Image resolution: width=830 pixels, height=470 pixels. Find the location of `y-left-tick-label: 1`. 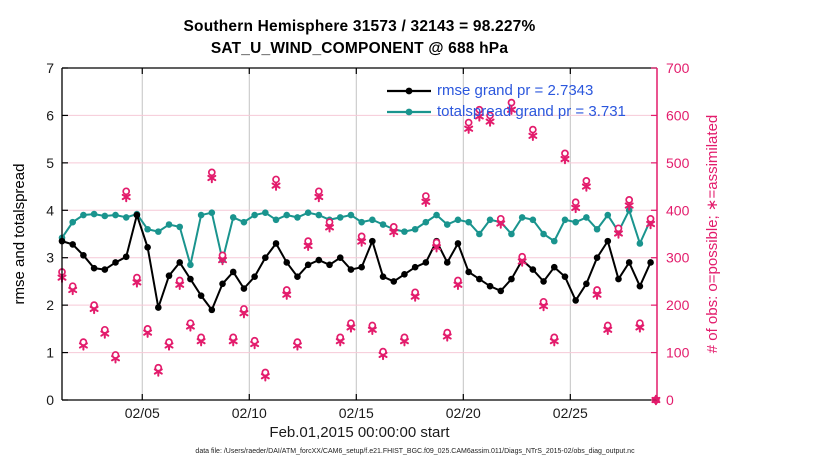

y-left-tick-label: 1 is located at coordinates (50, 353).